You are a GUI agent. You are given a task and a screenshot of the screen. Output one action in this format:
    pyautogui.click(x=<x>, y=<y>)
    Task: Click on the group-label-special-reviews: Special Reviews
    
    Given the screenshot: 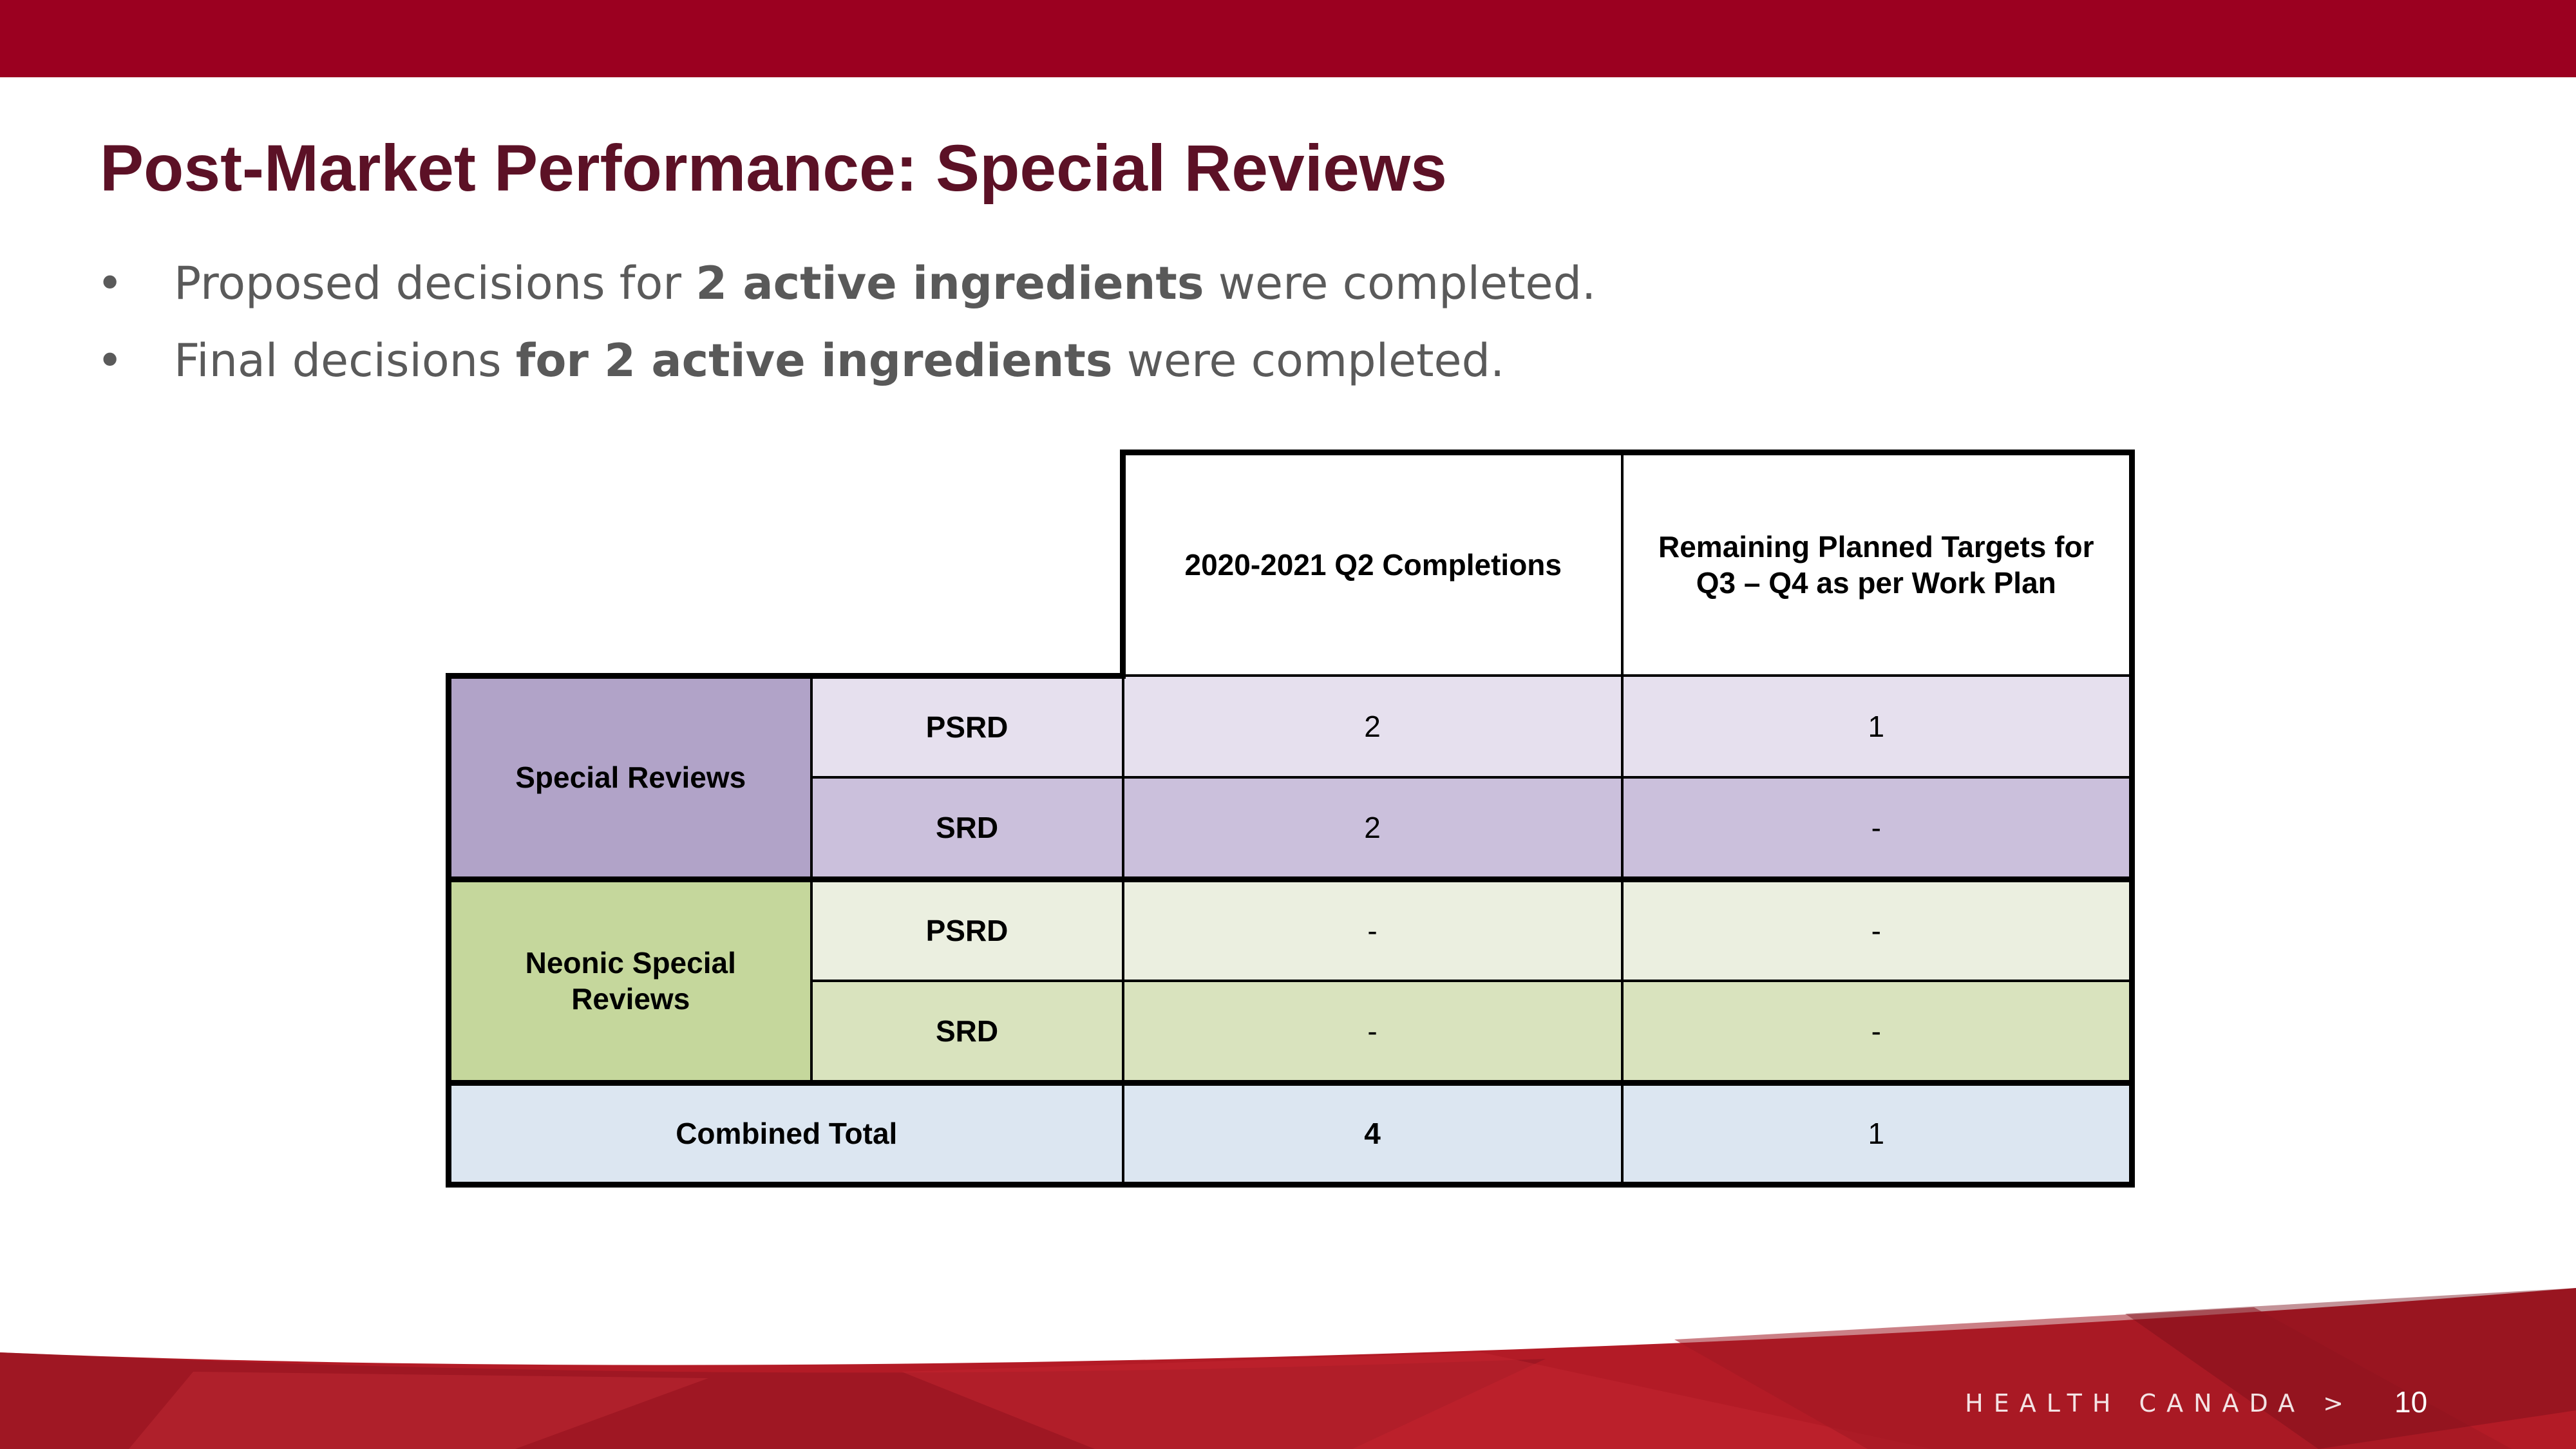 What is the action you would take?
    pyautogui.click(x=629, y=777)
    